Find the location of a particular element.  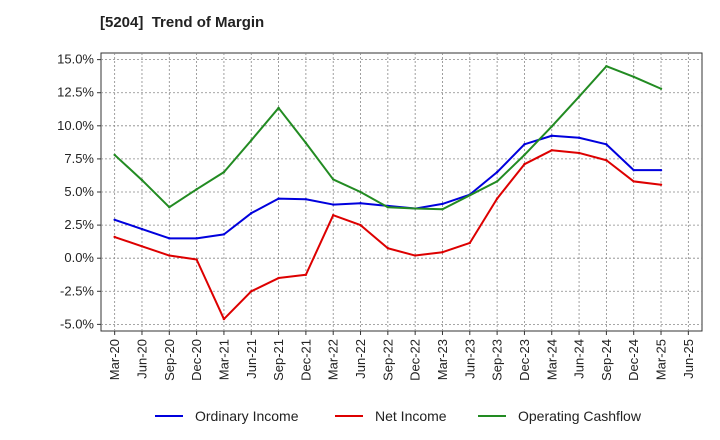

x-tick-label: Mar-20 is located at coordinates (114, 359).